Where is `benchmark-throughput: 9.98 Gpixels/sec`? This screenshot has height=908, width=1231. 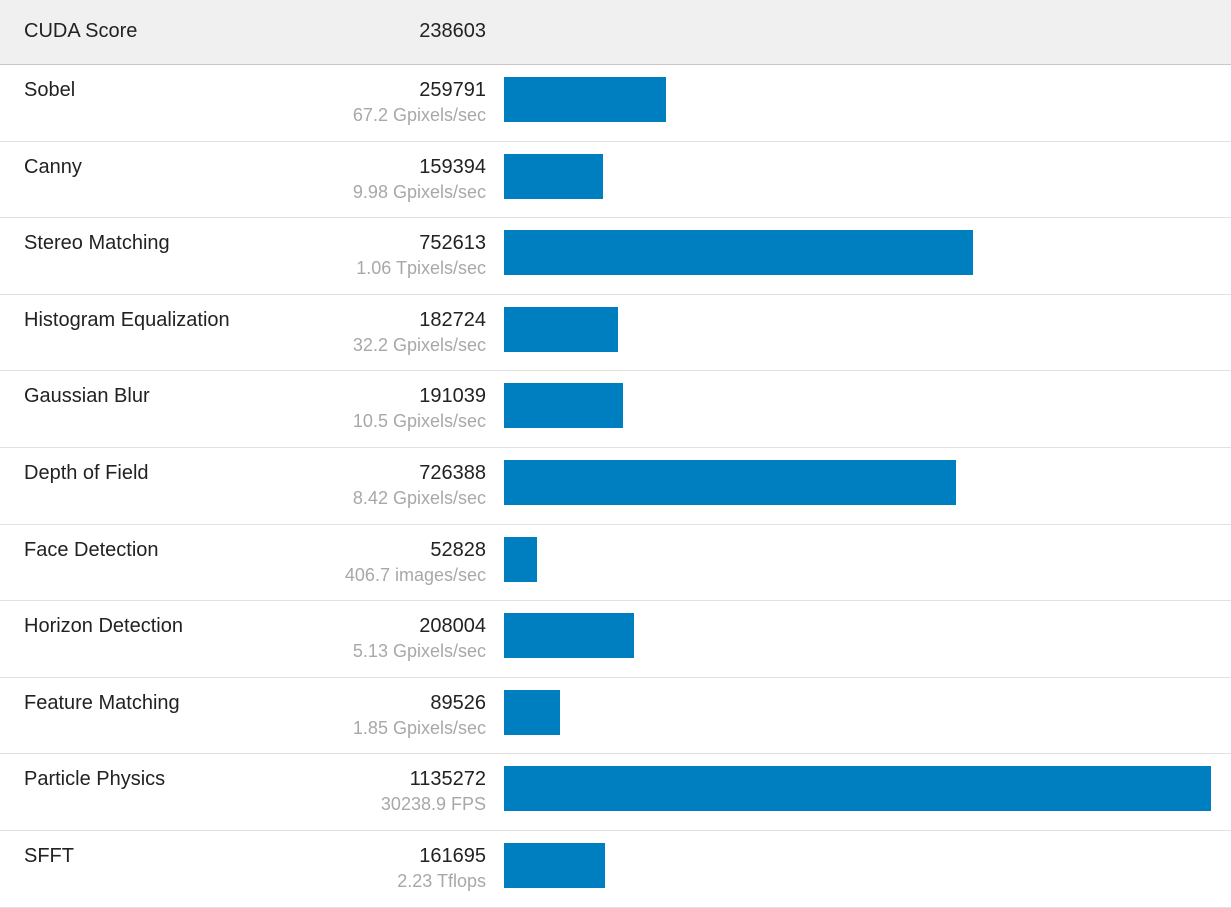
benchmark-throughput: 9.98 Gpixels/sec is located at coordinates (419, 191).